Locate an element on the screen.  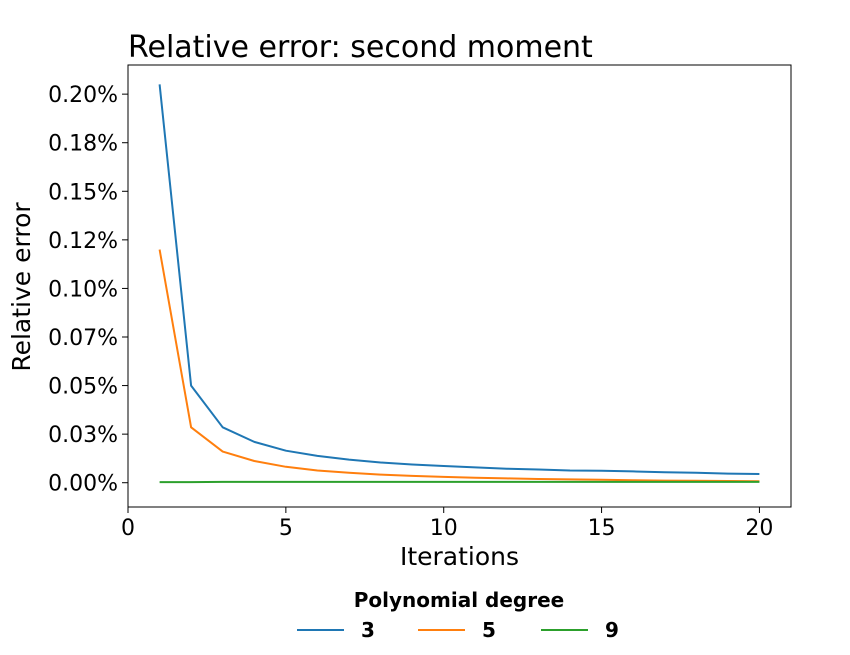
legend-label: 9 is located at coordinates (612, 630).